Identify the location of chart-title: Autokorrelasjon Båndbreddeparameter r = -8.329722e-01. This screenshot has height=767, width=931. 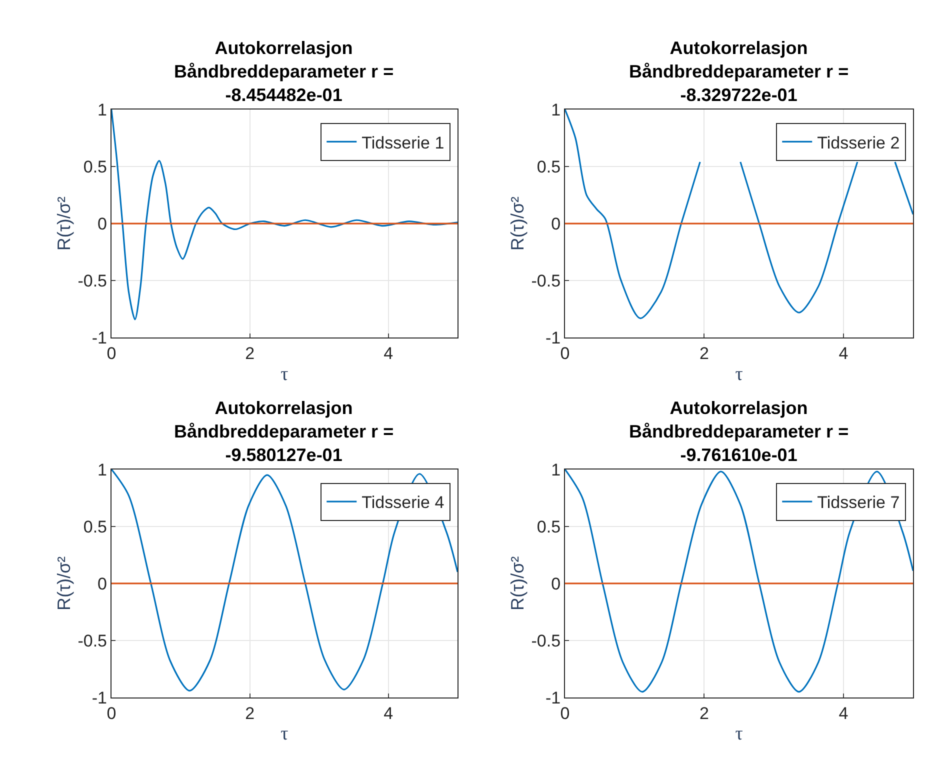
(739, 71).